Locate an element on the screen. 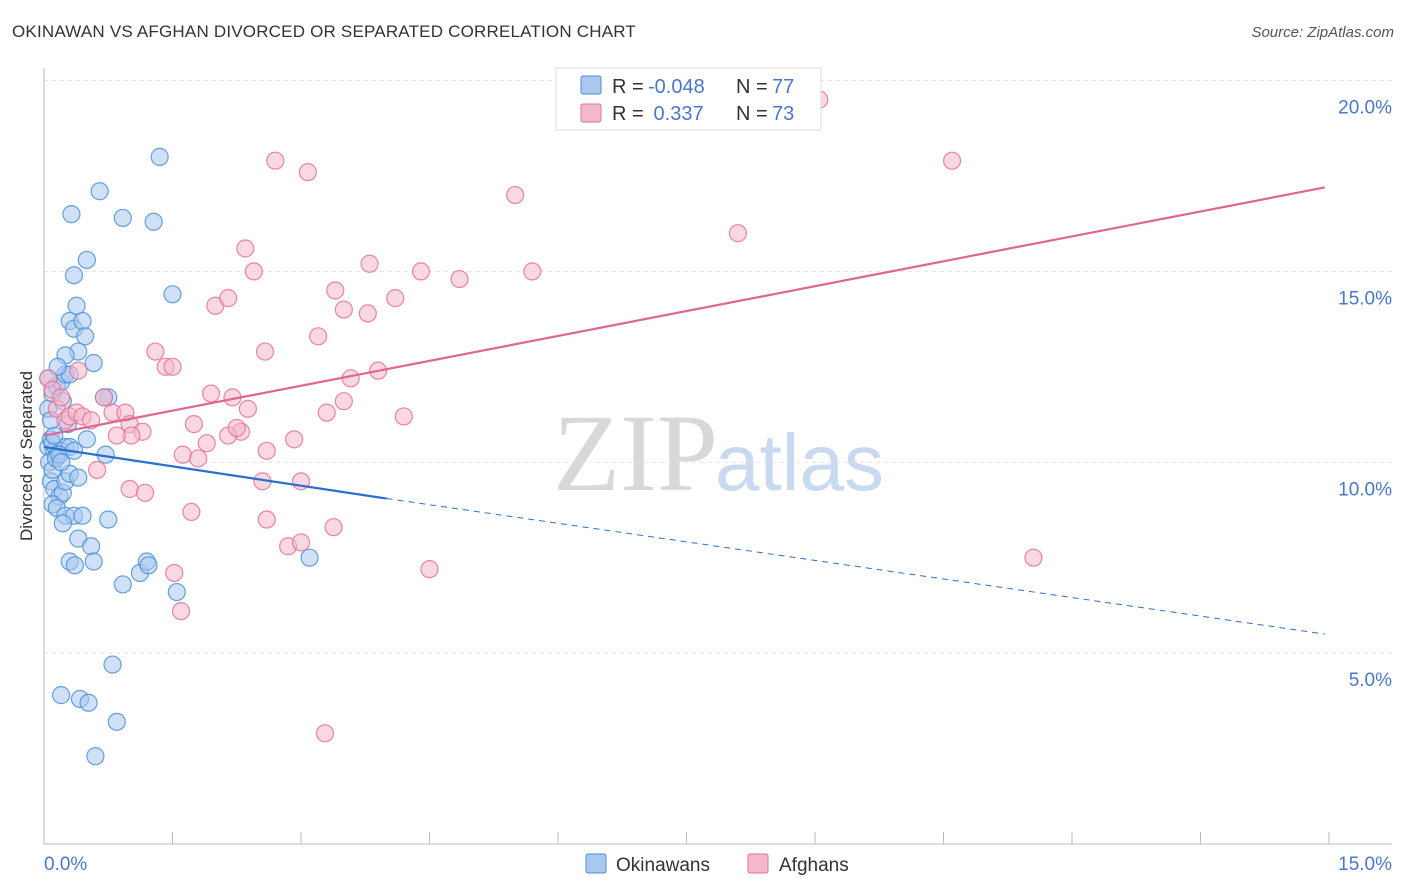 This screenshot has height=892, width=1406. stats-n-label-okinawans: N = is located at coordinates (752, 87).